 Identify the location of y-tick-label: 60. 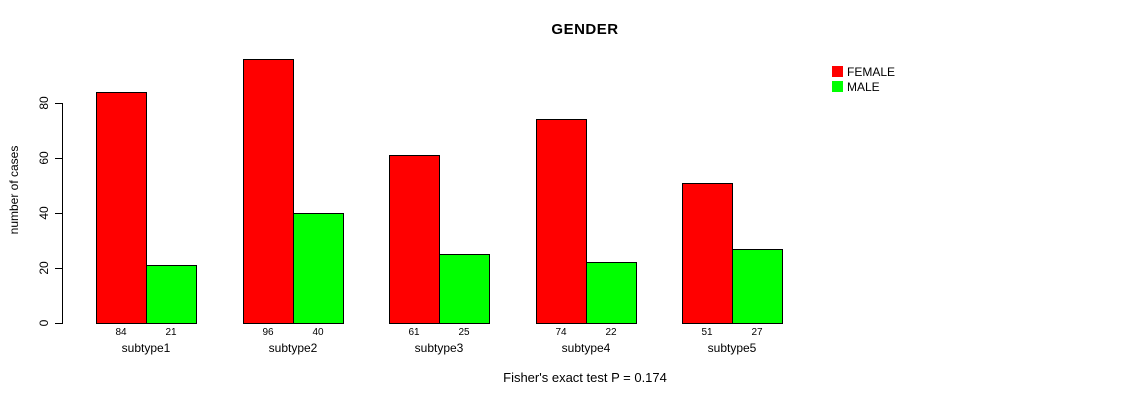
(44, 158).